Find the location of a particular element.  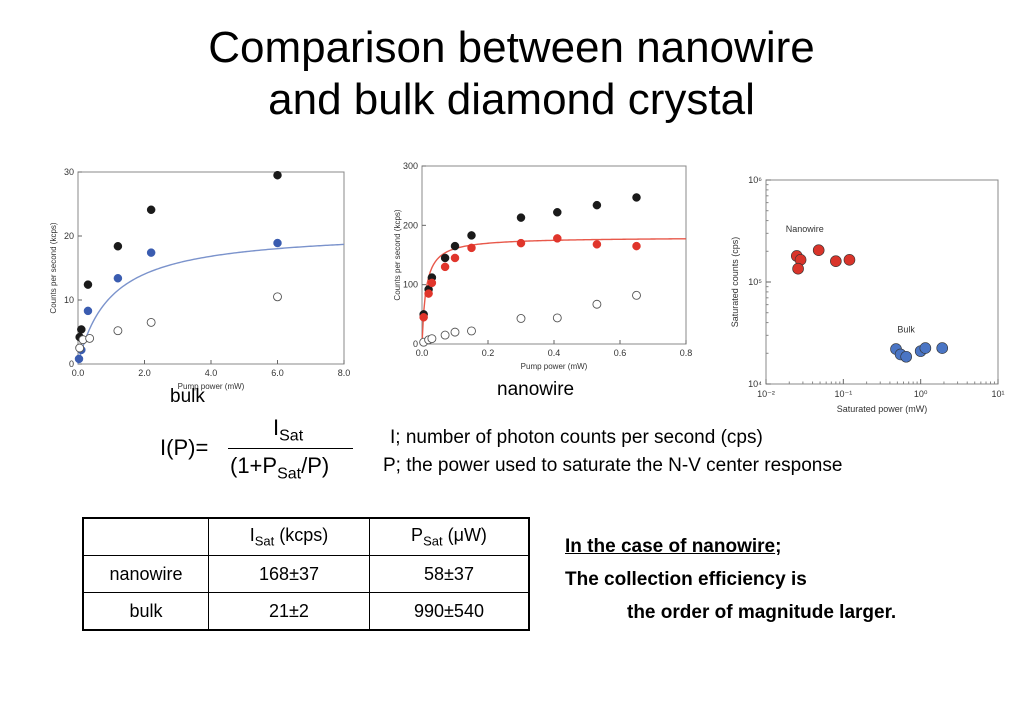

fraction-bar is located at coordinates (290, 448).